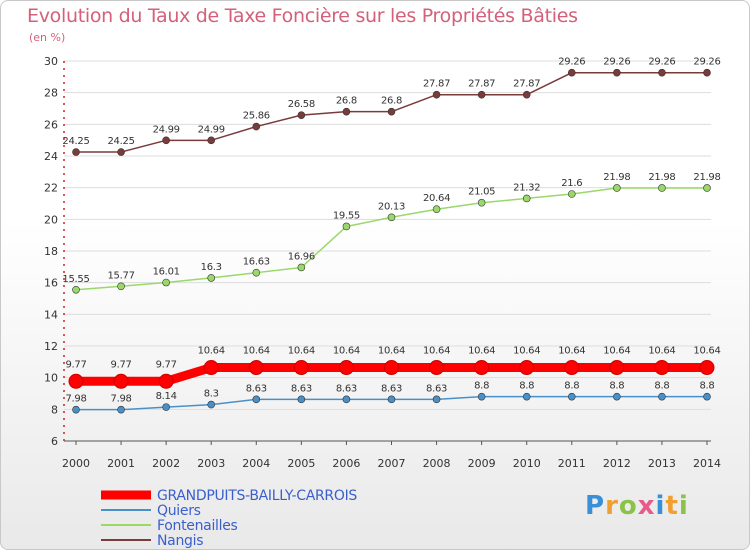 The image size is (750, 550). Describe the element at coordinates (121, 463) in the screenshot. I see `x-tick-label: 2001` at that location.